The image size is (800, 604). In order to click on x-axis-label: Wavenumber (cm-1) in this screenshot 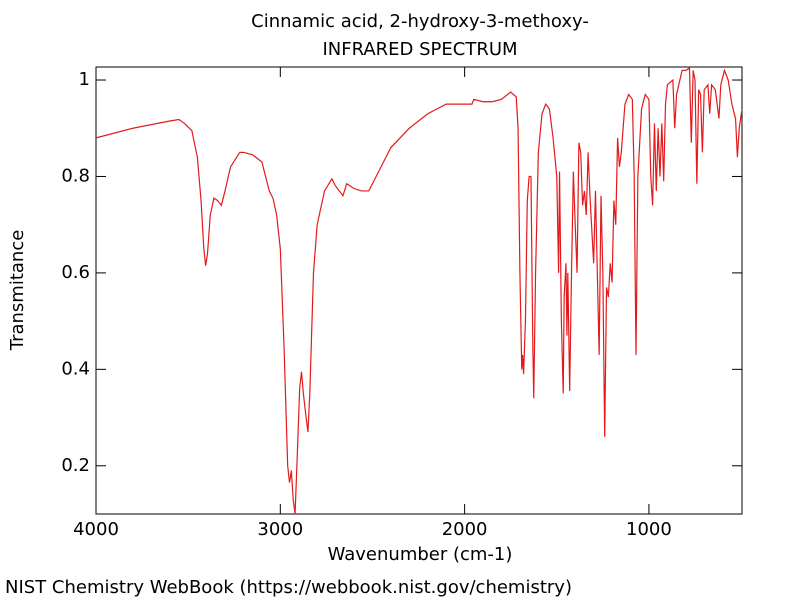, I will do `click(420, 554)`.